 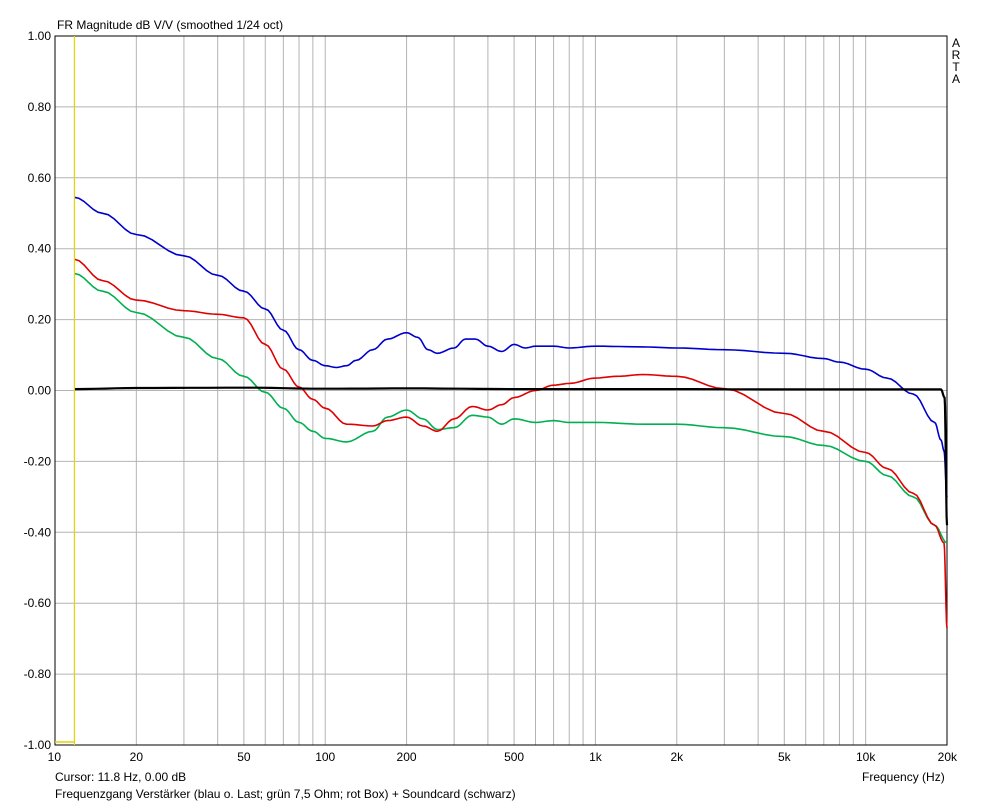 I want to click on y-tick-label: 1.00, so click(x=40, y=36).